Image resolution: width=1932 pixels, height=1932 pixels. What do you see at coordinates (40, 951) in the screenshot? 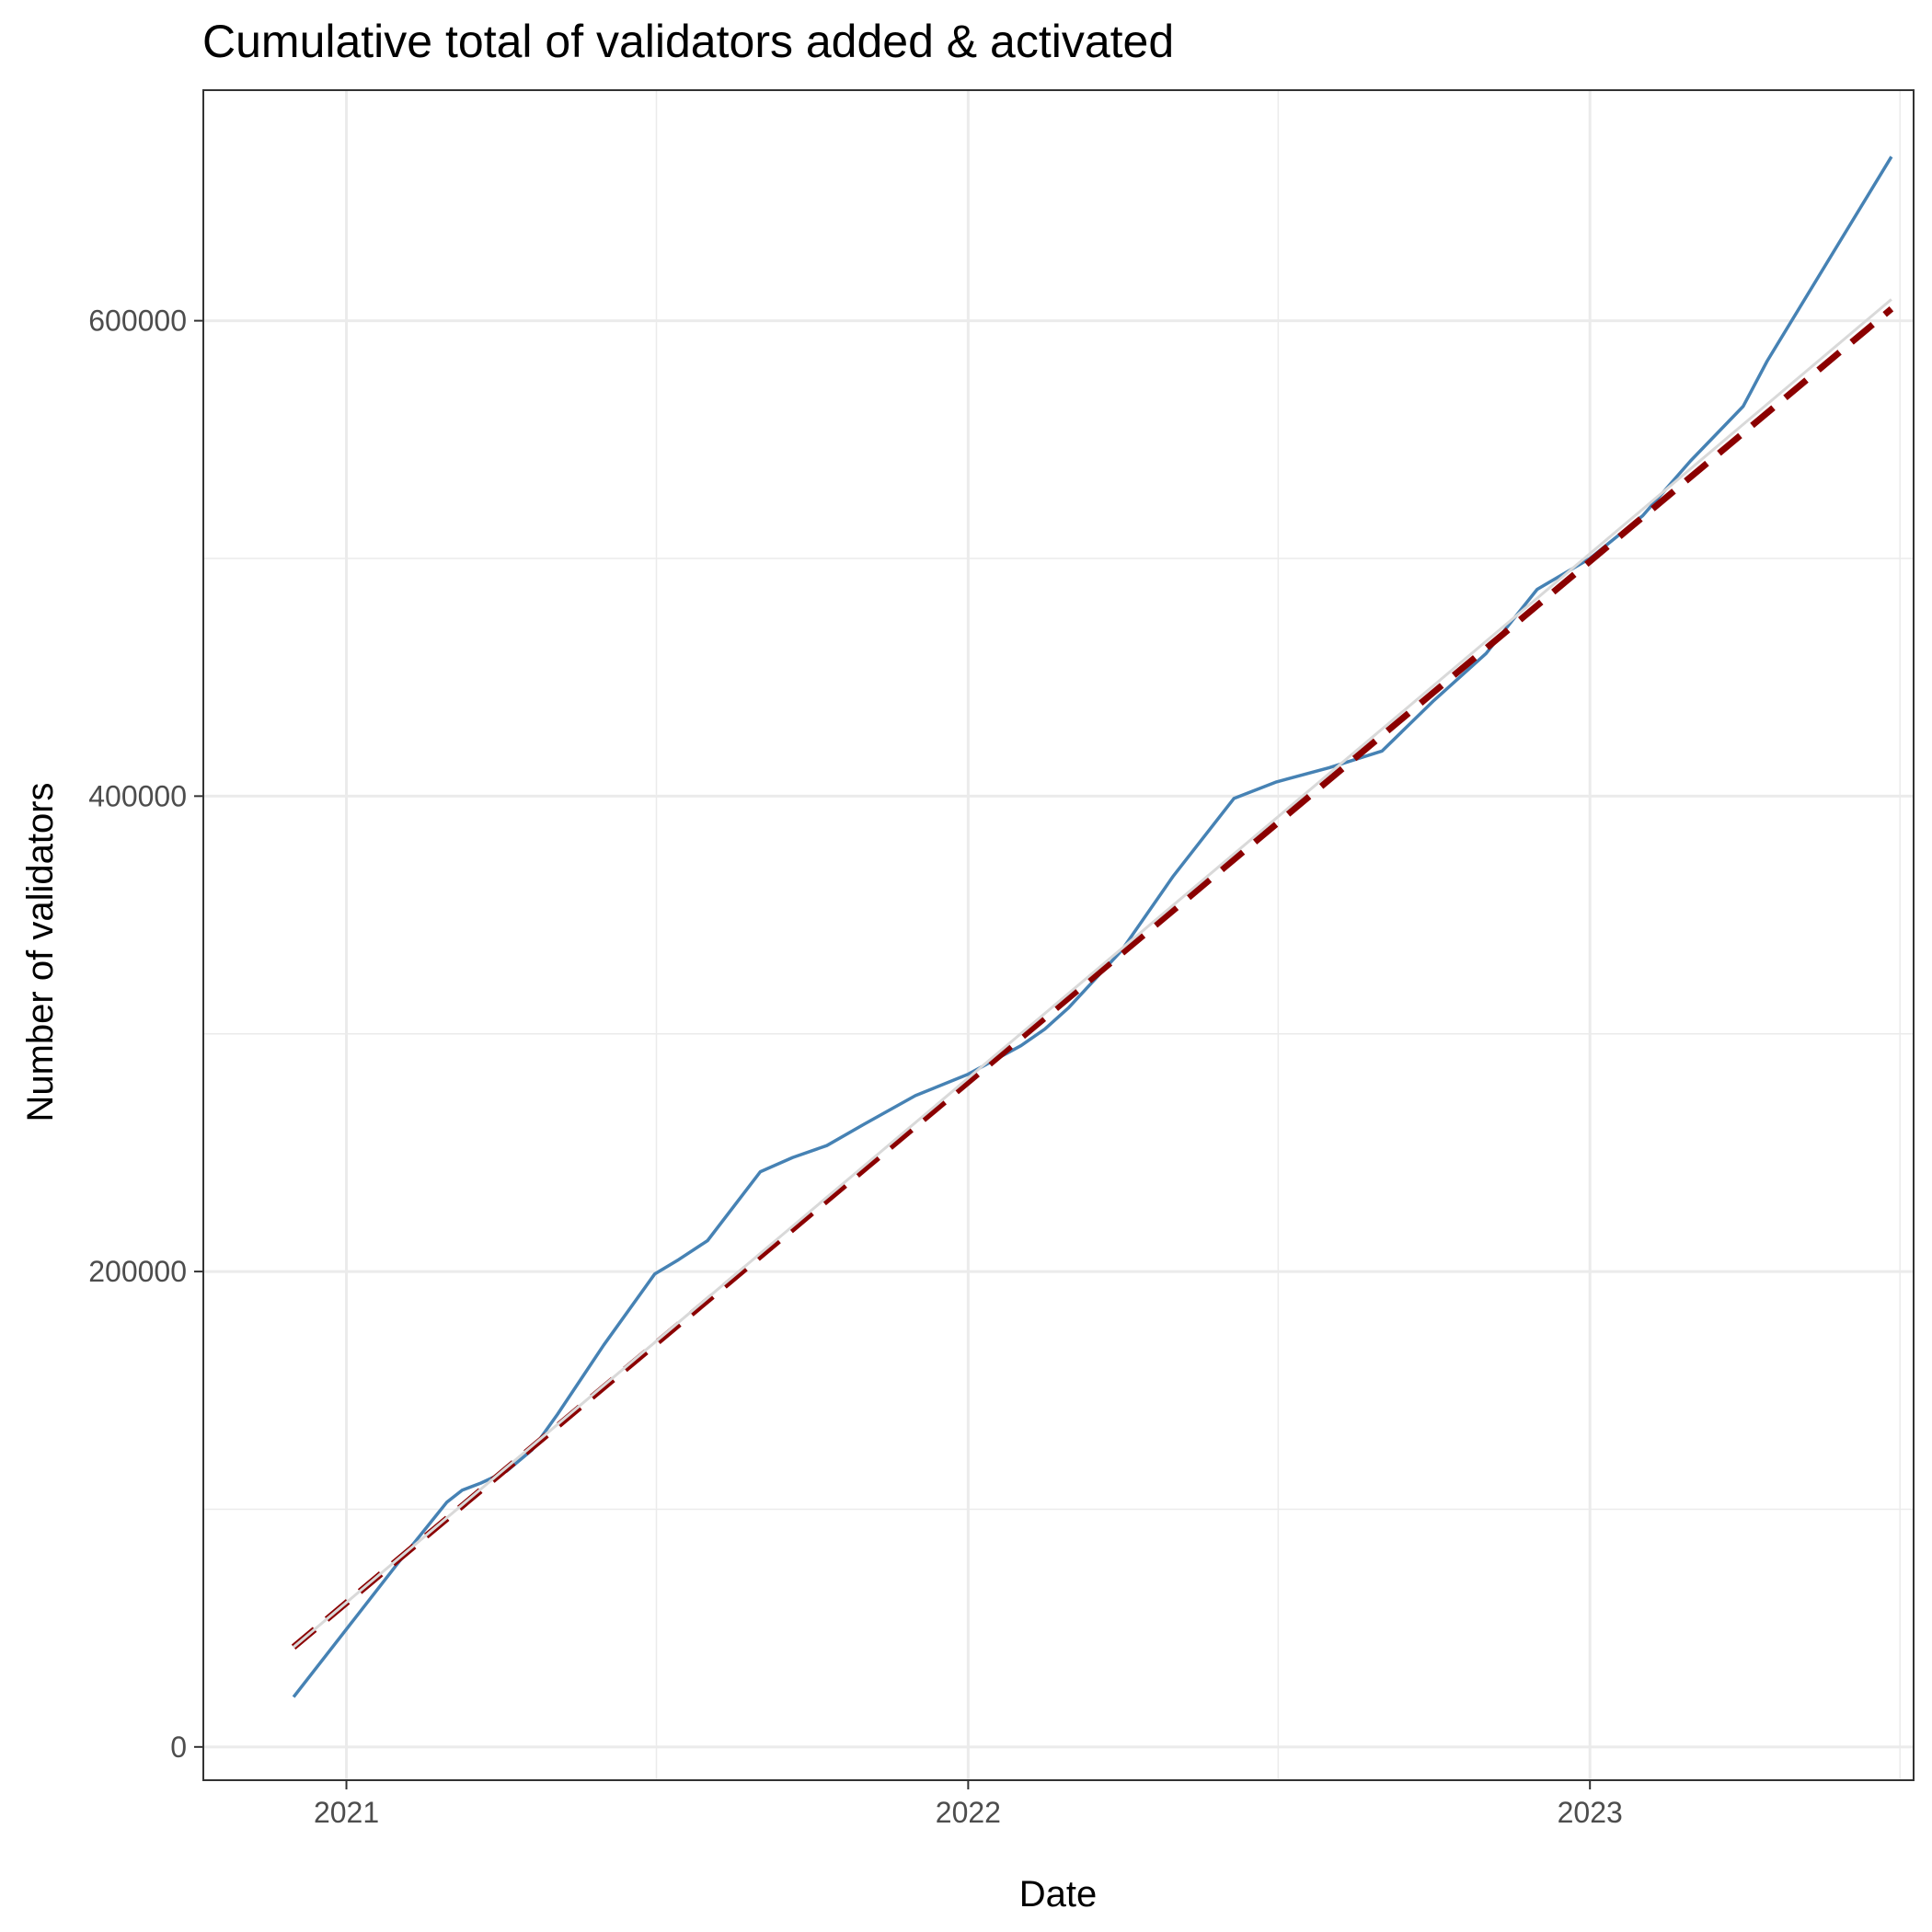
I see `y-axis-title: Number of validators` at bounding box center [40, 951].